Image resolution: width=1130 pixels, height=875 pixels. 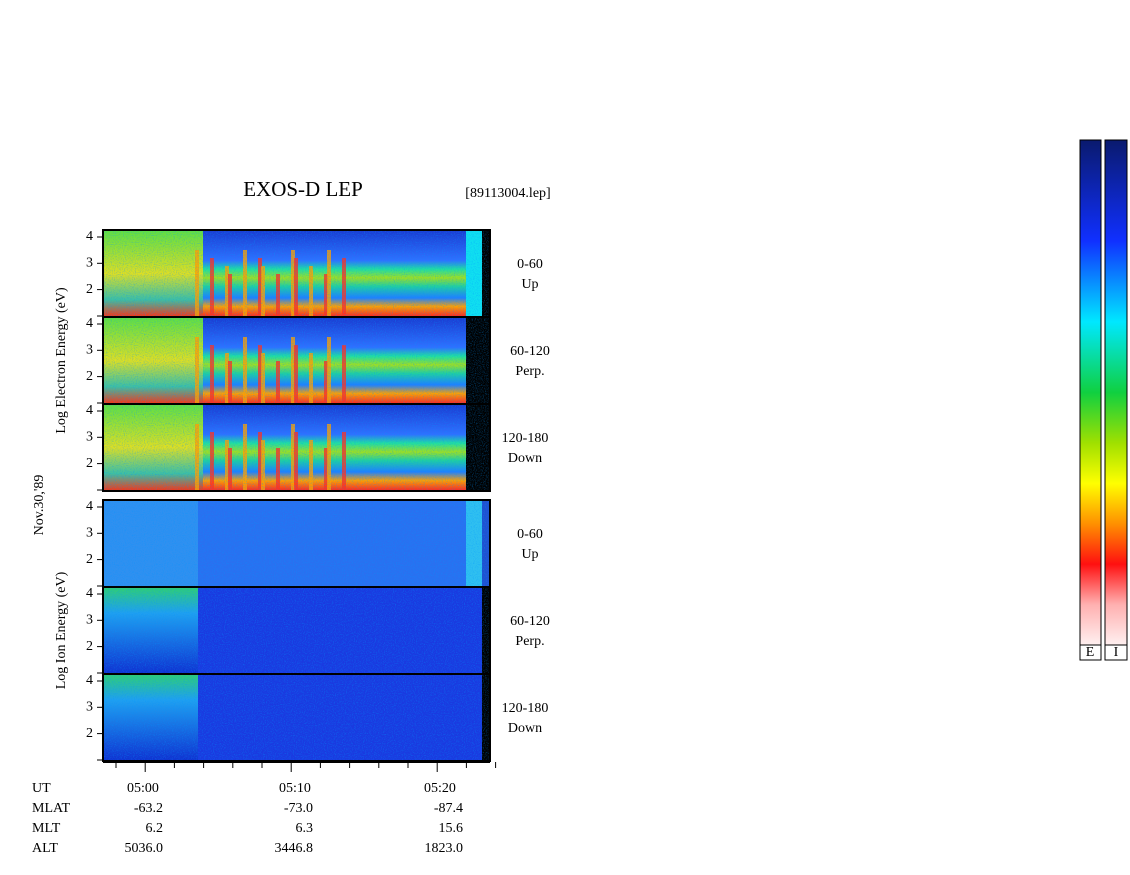 I want to click on row-label: MLAT, so click(x=51, y=808).